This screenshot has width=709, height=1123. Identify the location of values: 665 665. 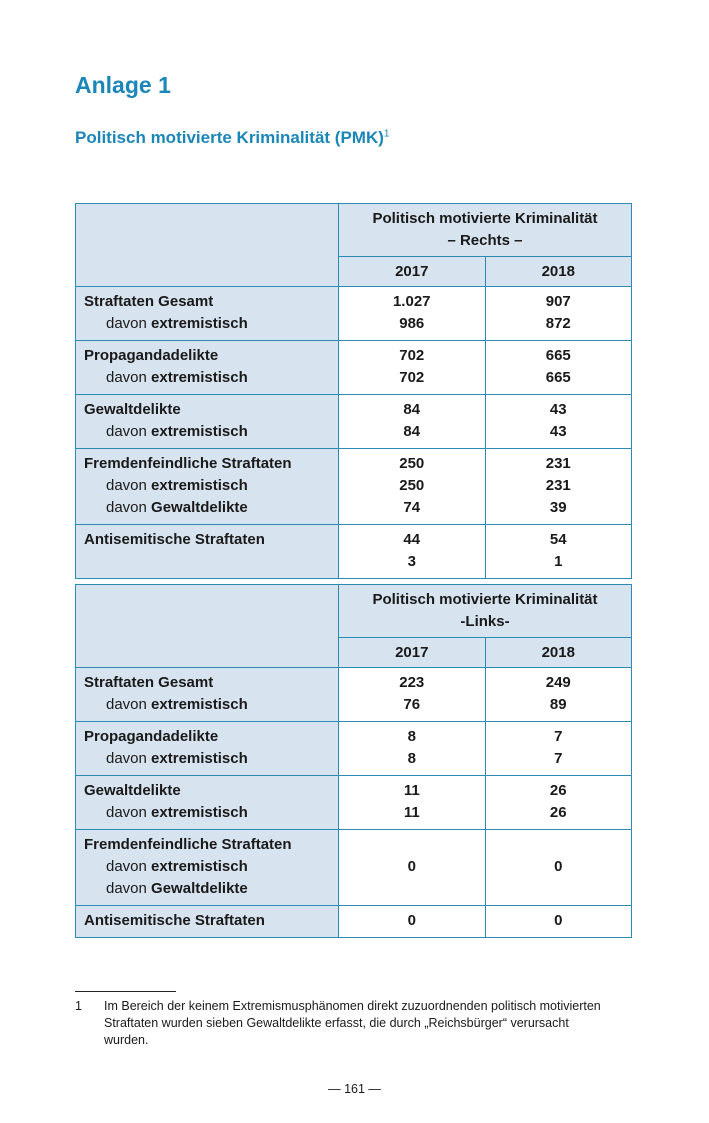
(559, 367).